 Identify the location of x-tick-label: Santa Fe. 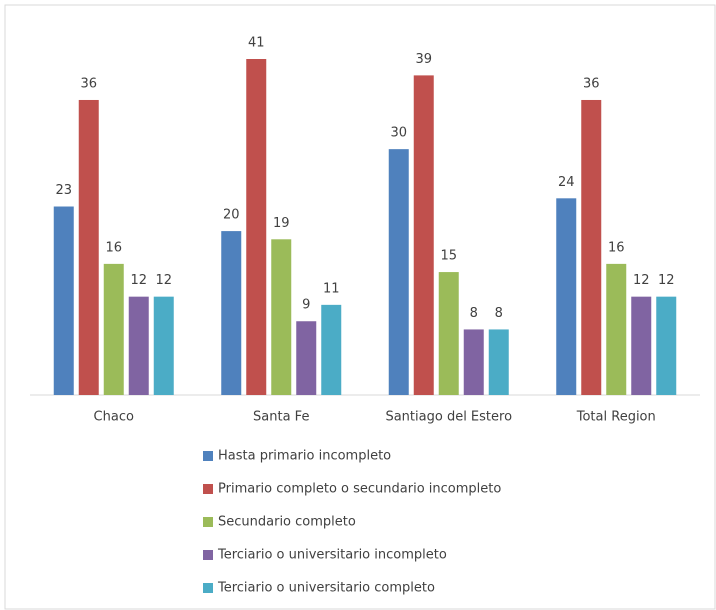
(281, 417).